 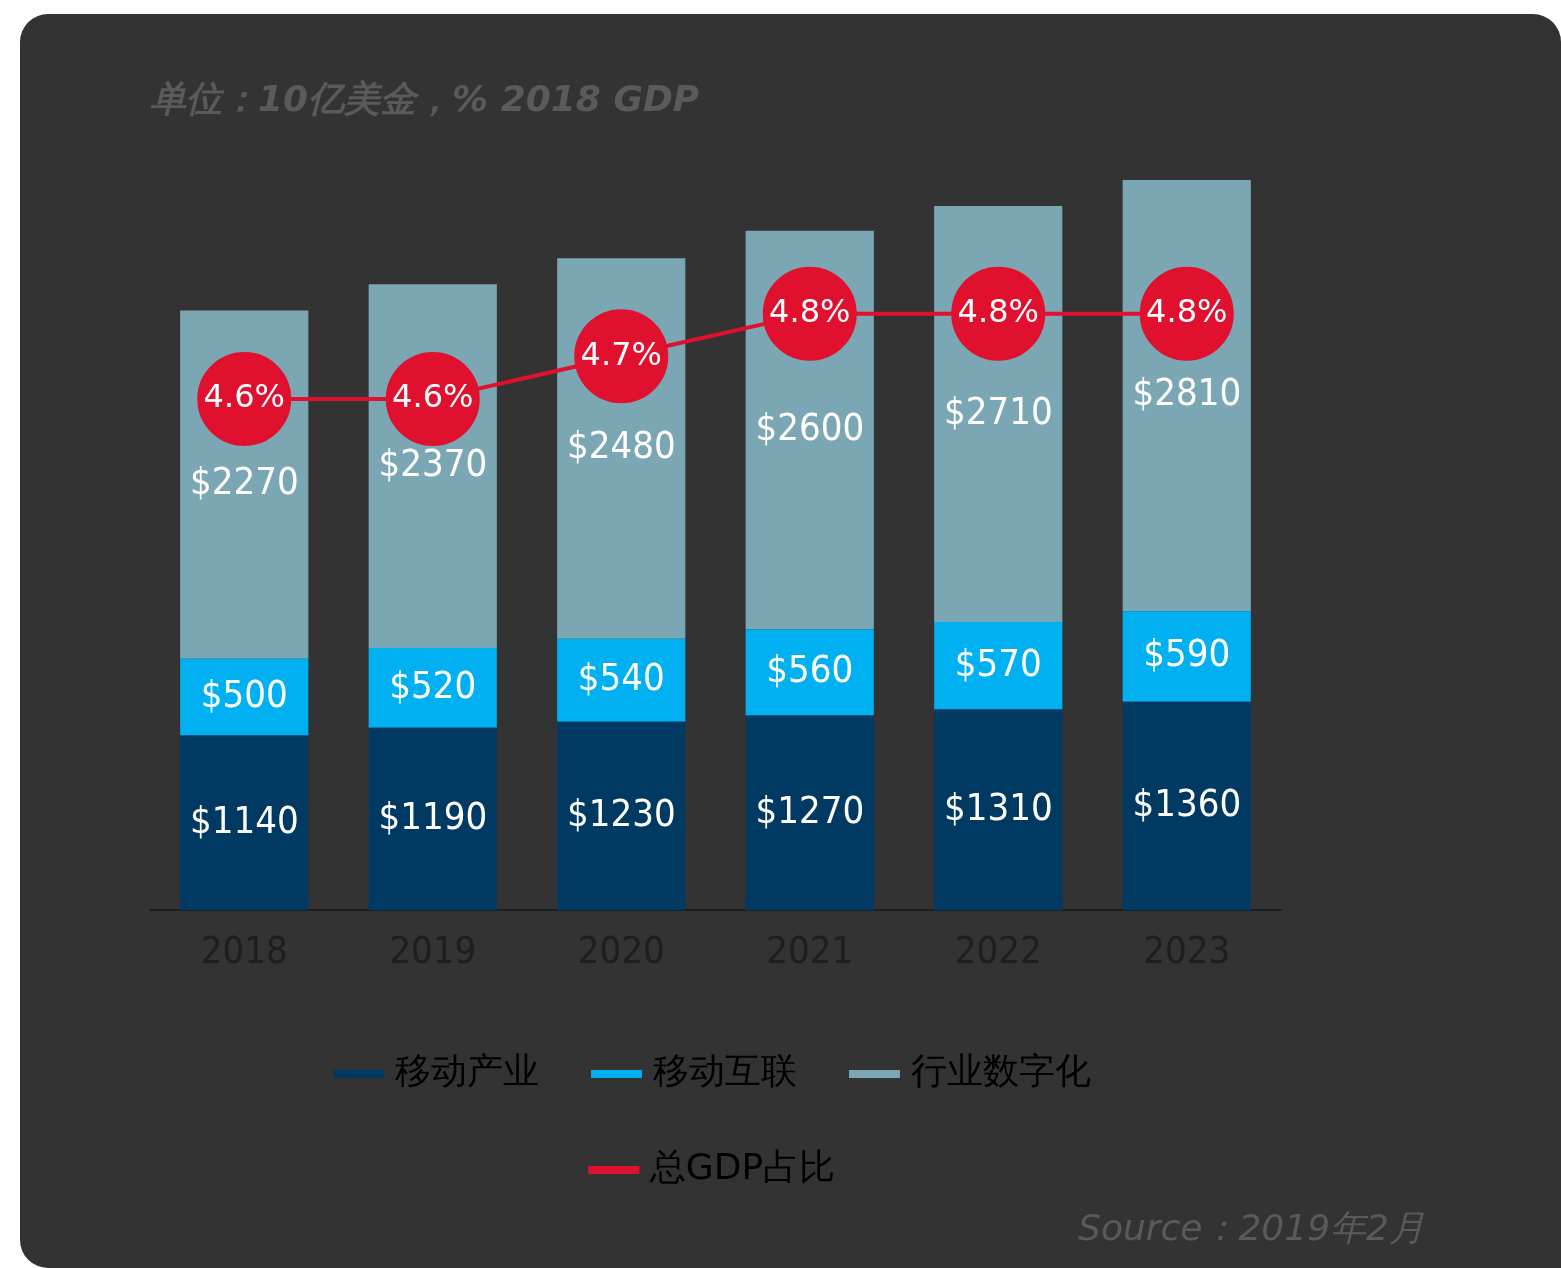 What do you see at coordinates (1187, 392) in the screenshot?
I see `data-label: $2810` at bounding box center [1187, 392].